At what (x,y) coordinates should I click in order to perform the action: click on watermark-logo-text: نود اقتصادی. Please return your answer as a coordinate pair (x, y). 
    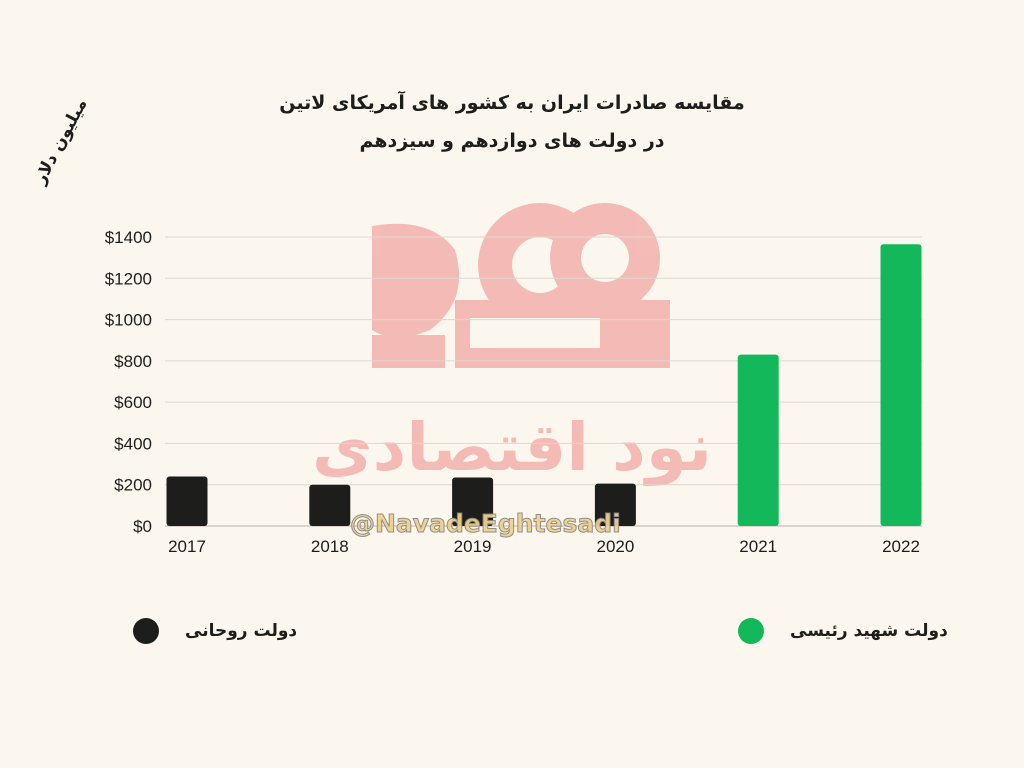
    Looking at the image, I should click on (512, 448).